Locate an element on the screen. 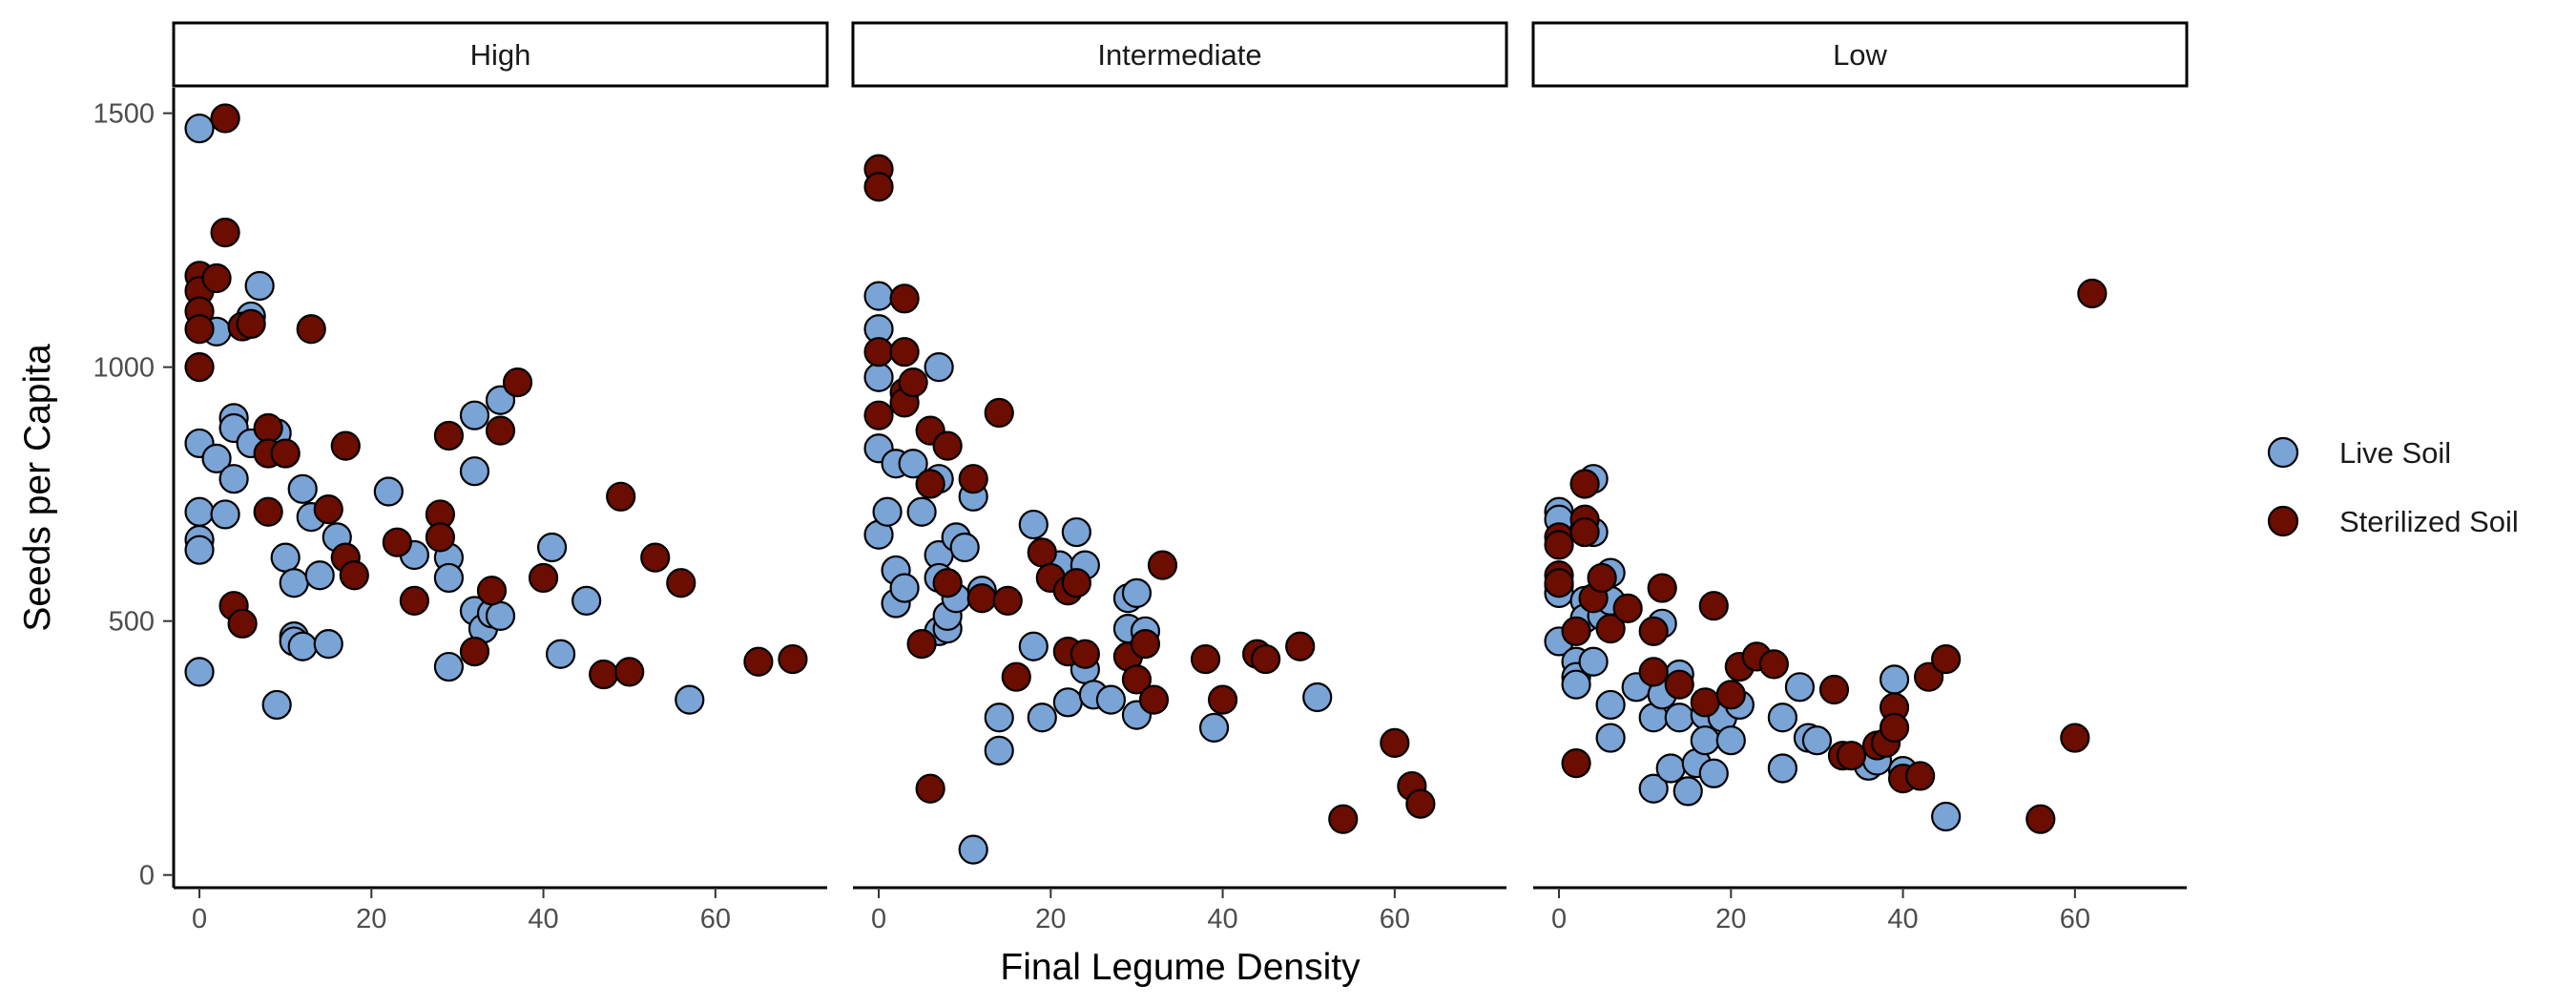 The width and height of the screenshot is (2576, 1007). facet-label: High is located at coordinates (500, 55).